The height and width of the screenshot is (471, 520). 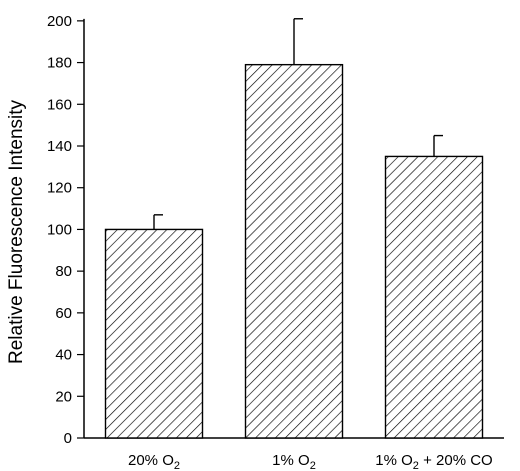 What do you see at coordinates (154, 461) in the screenshot?
I see `category-label: 20% O2` at bounding box center [154, 461].